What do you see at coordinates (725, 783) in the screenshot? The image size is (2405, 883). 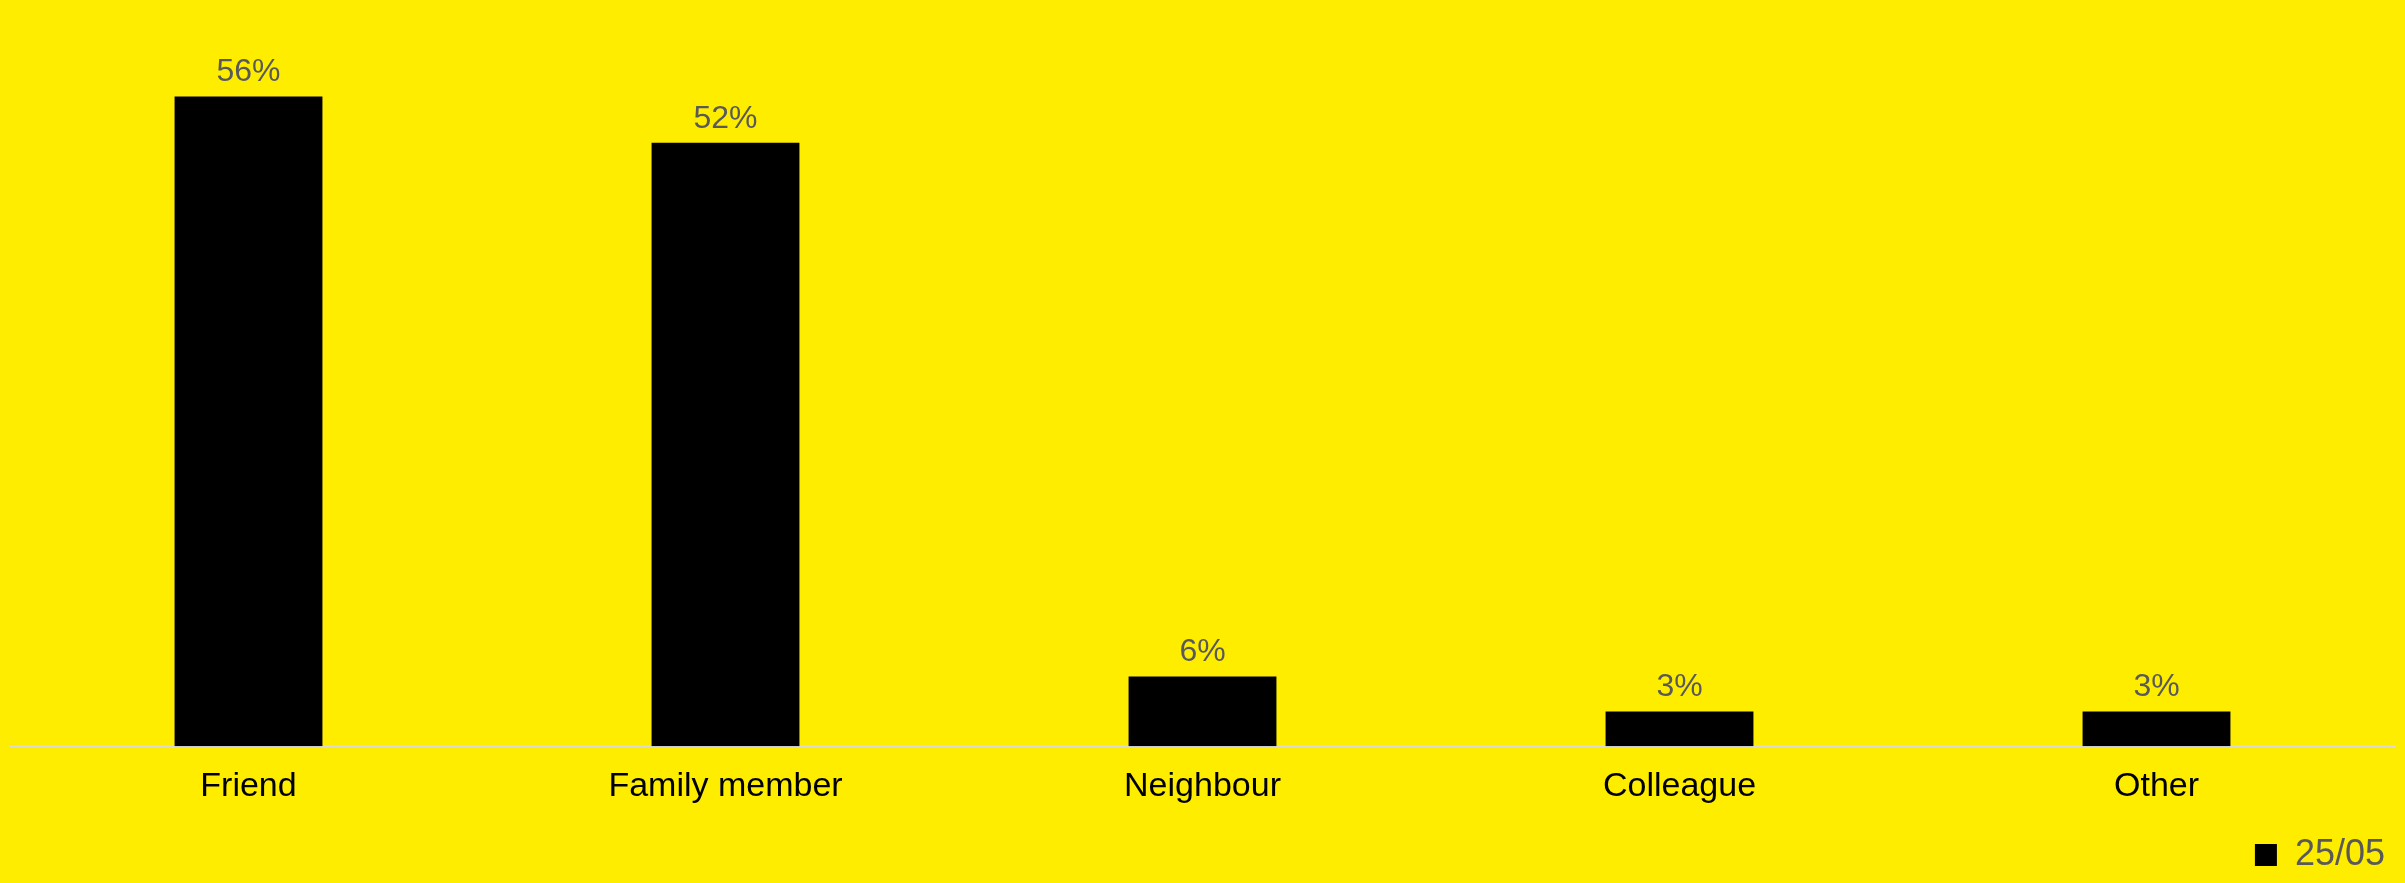 I see `x-tick-label: Family member` at bounding box center [725, 783].